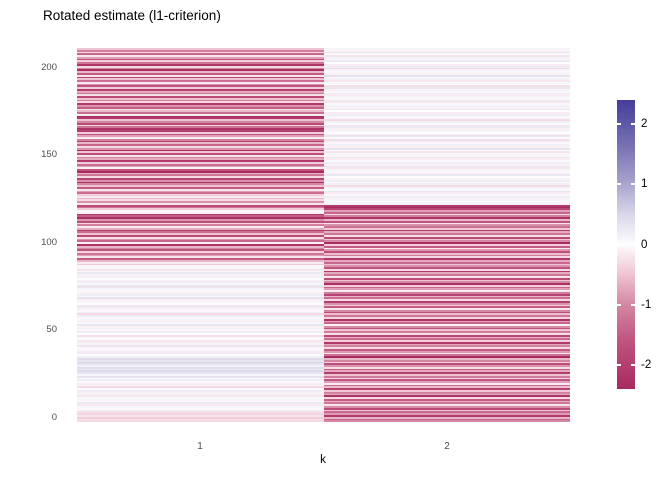  I want to click on chart-title: Rotated estimate (l1-criterion), so click(132, 15).